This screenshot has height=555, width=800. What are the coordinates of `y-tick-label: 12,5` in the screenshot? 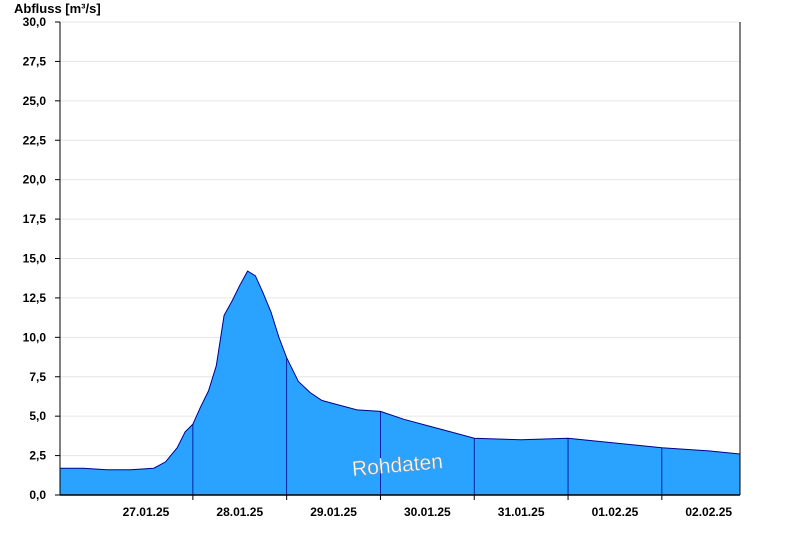 It's located at (35, 298).